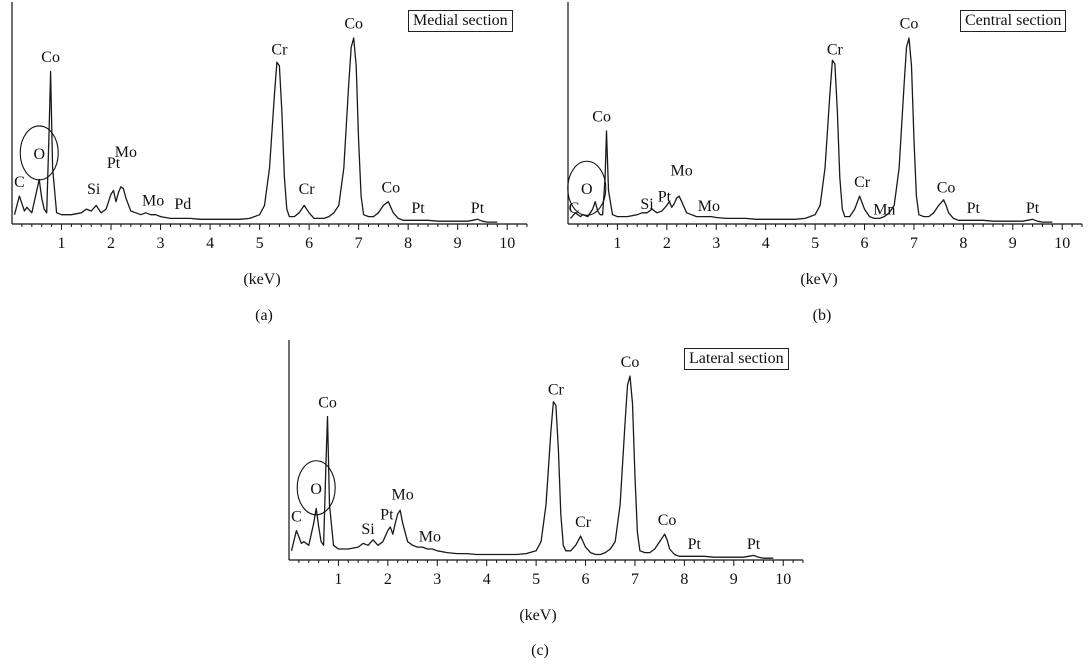 The width and height of the screenshot is (1091, 666). I want to click on panel-c-xlabel: (keV), so click(538, 615).